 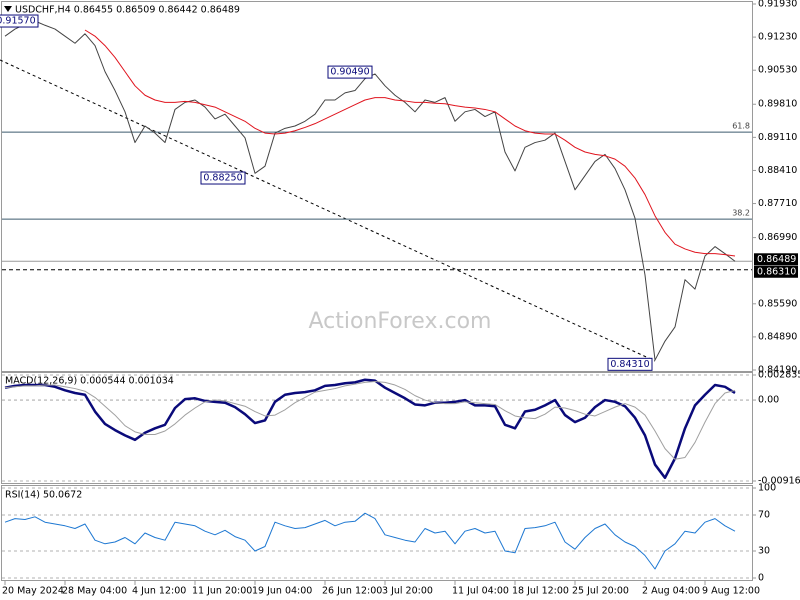 I want to click on x-tick-label: 26 Jun 12:00, so click(x=352, y=591).